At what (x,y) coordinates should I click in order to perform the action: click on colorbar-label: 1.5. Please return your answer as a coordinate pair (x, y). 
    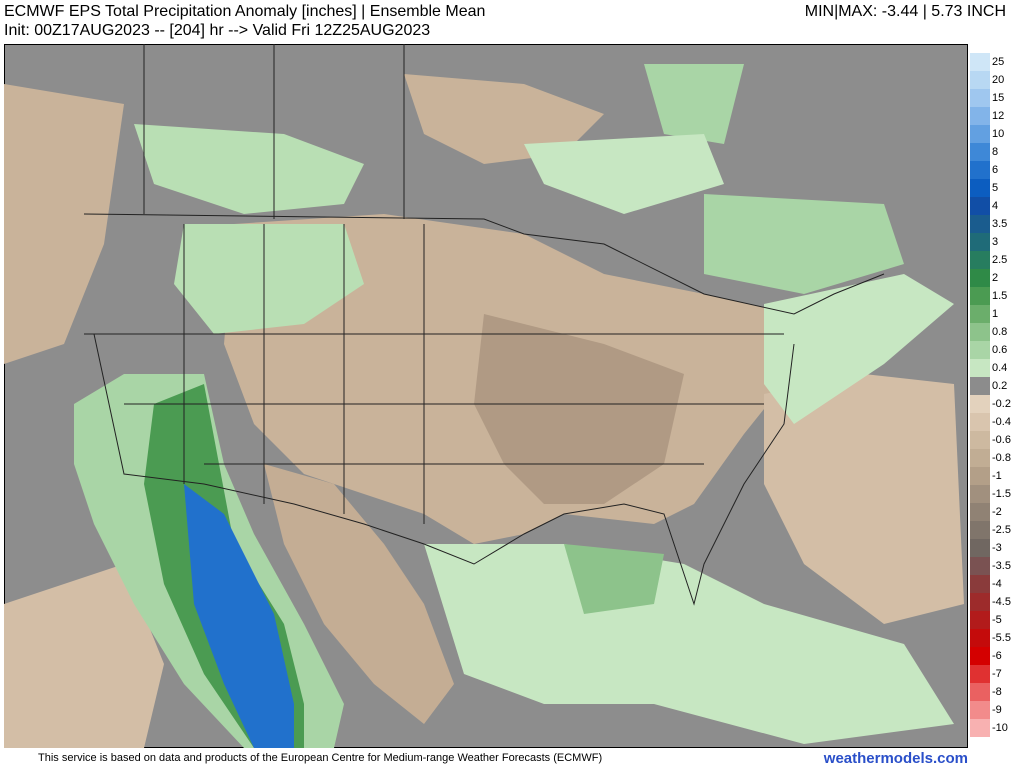
    Looking at the image, I should click on (999, 296).